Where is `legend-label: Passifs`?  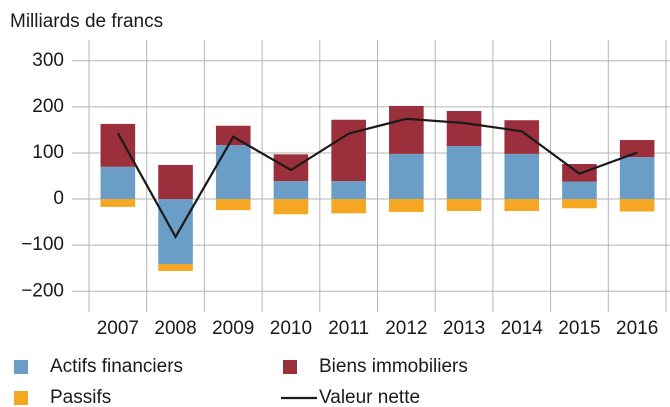 legend-label: Passifs is located at coordinates (80, 397).